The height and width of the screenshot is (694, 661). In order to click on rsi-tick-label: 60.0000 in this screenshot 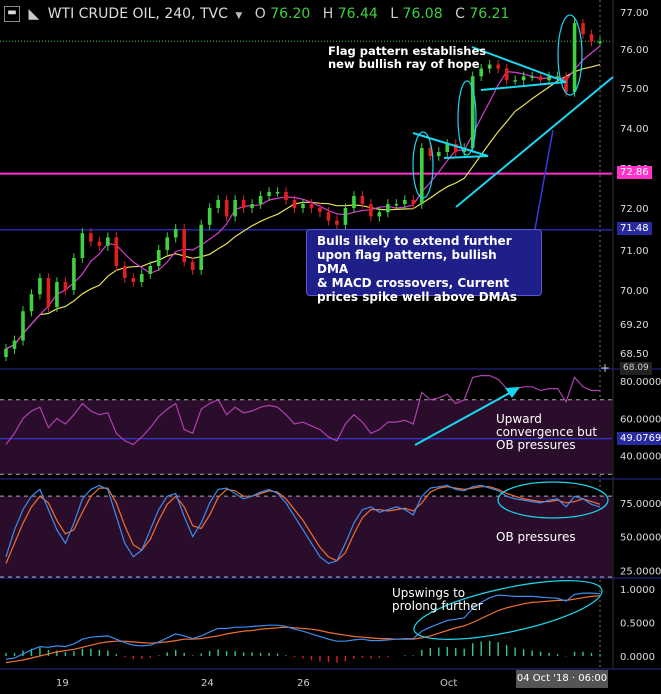, I will do `click(640, 419)`.